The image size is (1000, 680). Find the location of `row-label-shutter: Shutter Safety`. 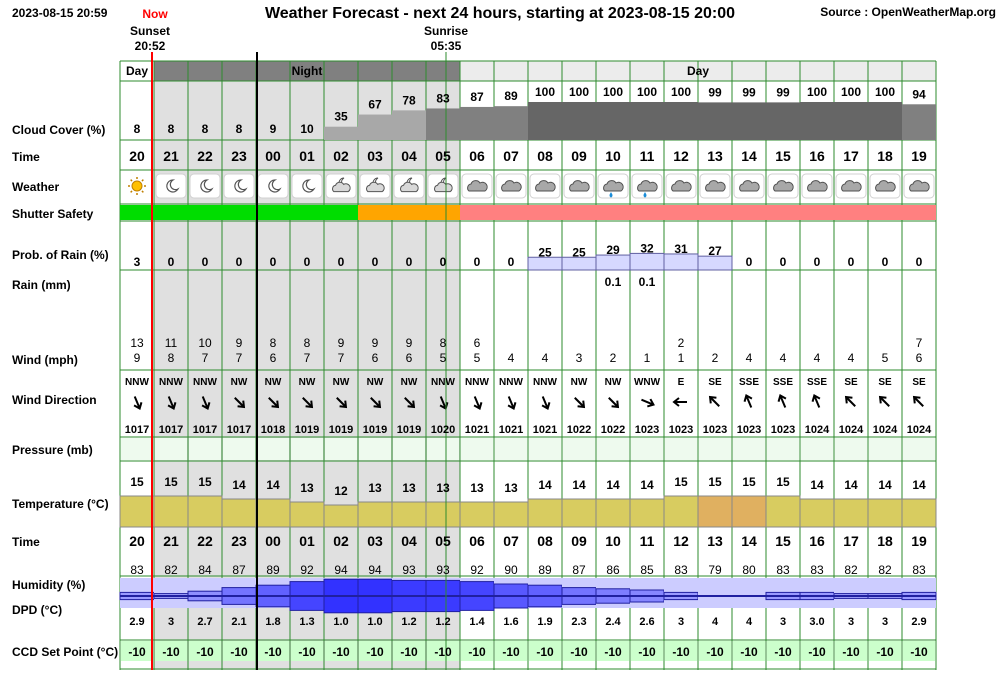

row-label-shutter: Shutter Safety is located at coordinates (53, 214).